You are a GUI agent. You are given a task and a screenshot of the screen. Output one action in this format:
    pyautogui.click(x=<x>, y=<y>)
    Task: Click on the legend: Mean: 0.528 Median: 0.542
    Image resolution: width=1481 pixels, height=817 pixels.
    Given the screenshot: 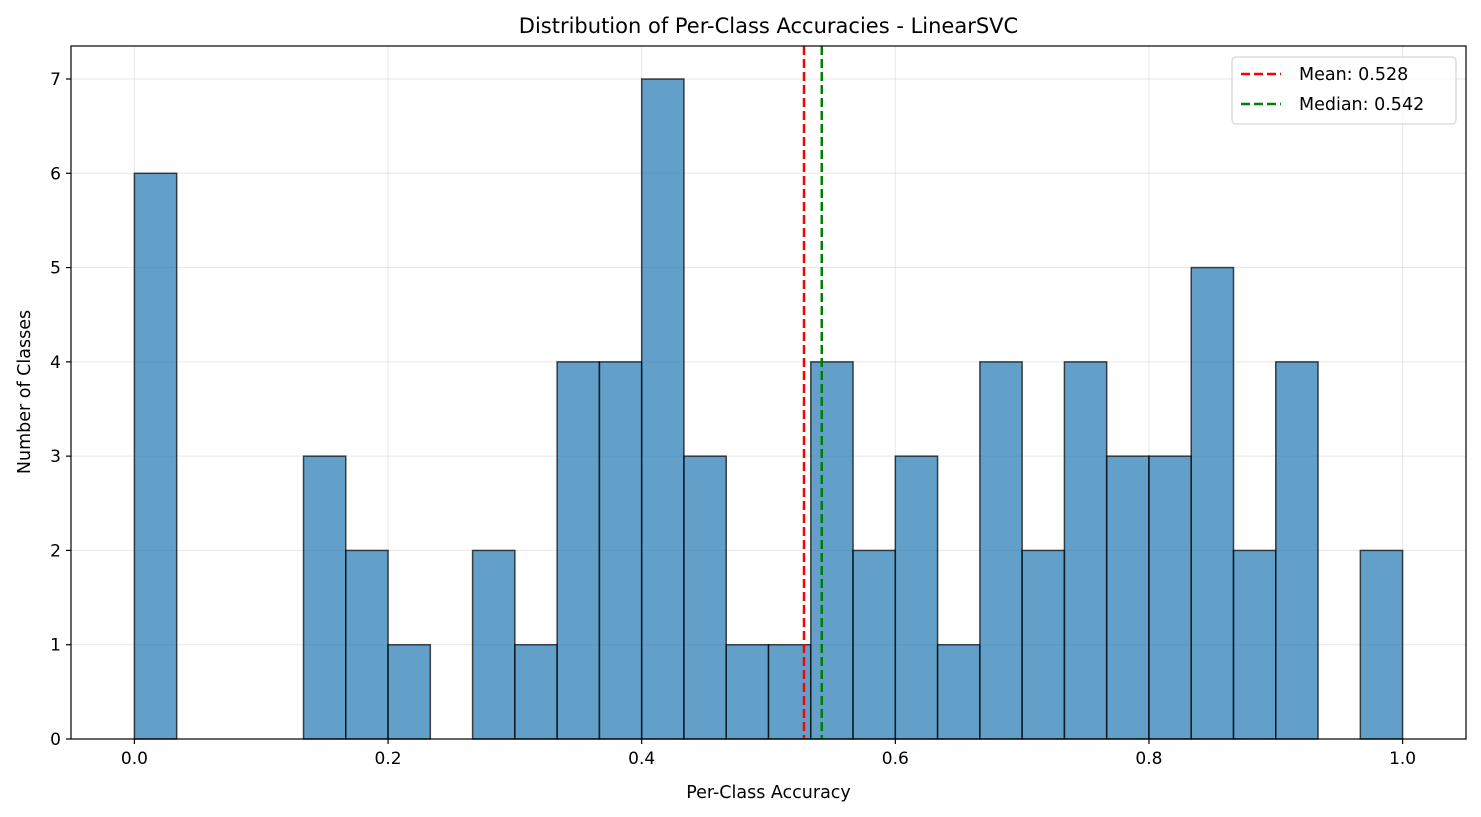 What is the action you would take?
    pyautogui.click(x=1344, y=90)
    